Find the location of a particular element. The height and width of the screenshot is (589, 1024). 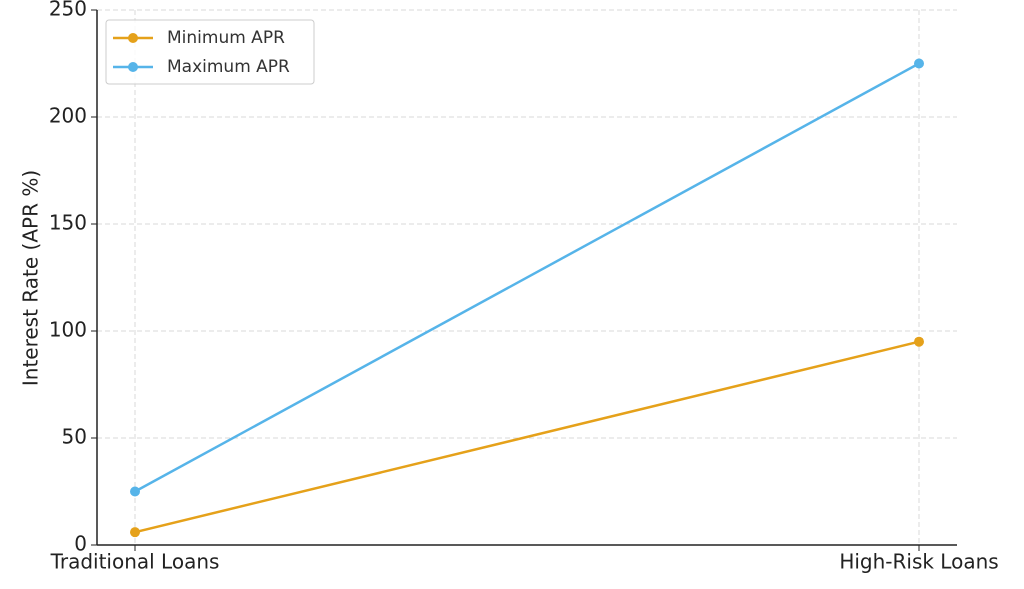

y-axis-label: Interest Rate (APR %) is located at coordinates (31, 278).